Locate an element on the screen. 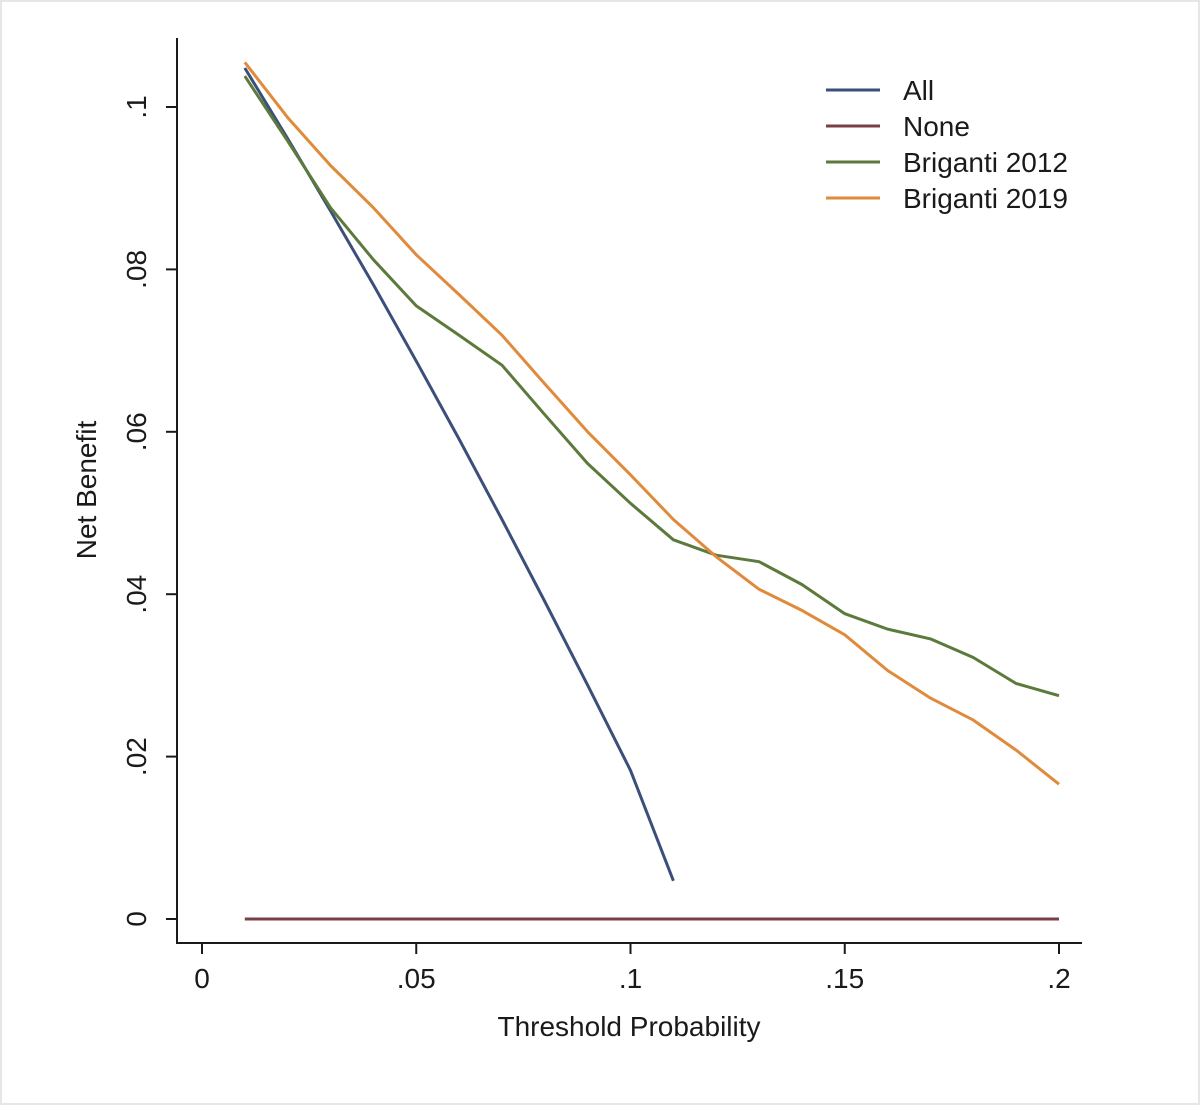  legend: All None Briganti 2012 Briganti 2019 is located at coordinates (947, 144).